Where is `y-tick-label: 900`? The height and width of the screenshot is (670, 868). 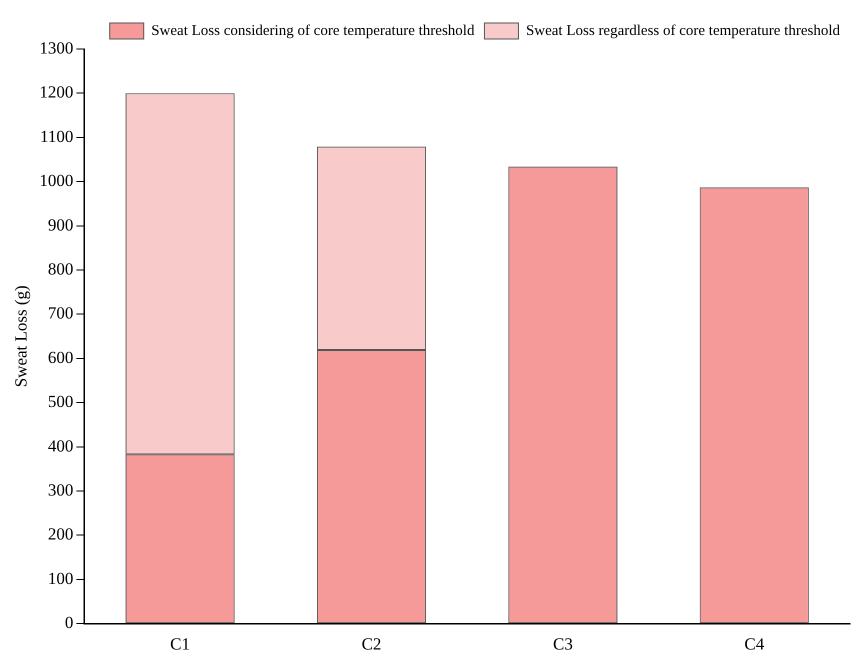
y-tick-label: 900 is located at coordinates (61, 224).